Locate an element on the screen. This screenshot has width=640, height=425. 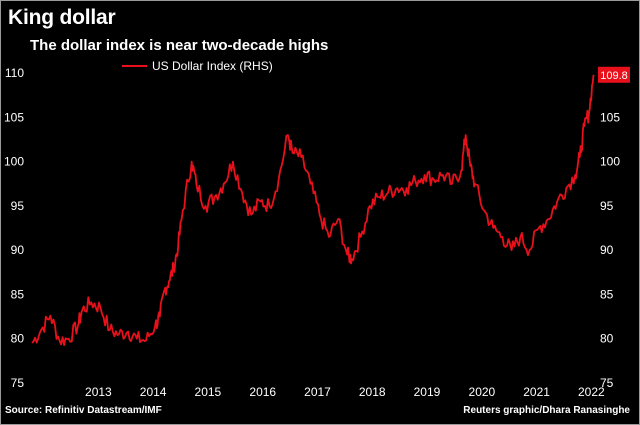
y-tick-right-90: 90 is located at coordinates (607, 250).